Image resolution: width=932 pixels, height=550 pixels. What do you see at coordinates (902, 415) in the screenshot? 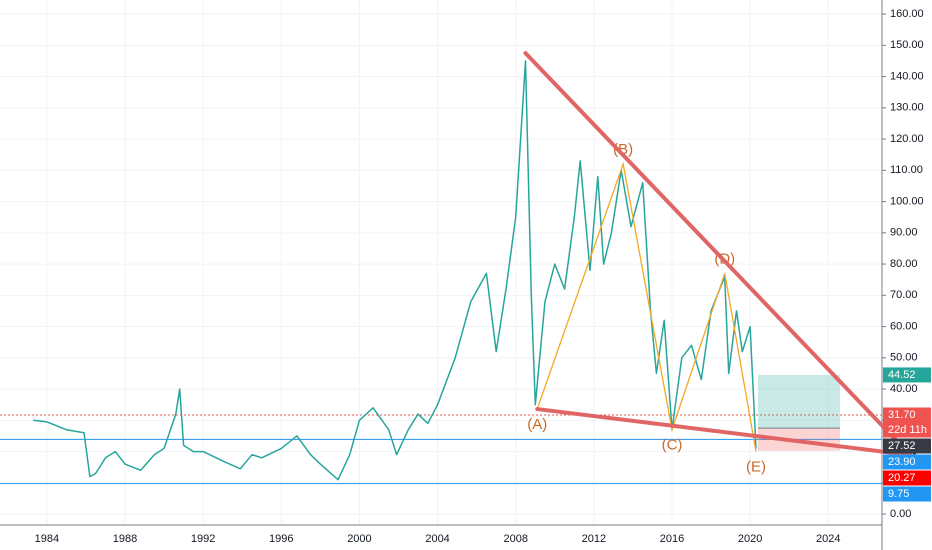
I see `price-tag-label: 31.70` at bounding box center [902, 415].